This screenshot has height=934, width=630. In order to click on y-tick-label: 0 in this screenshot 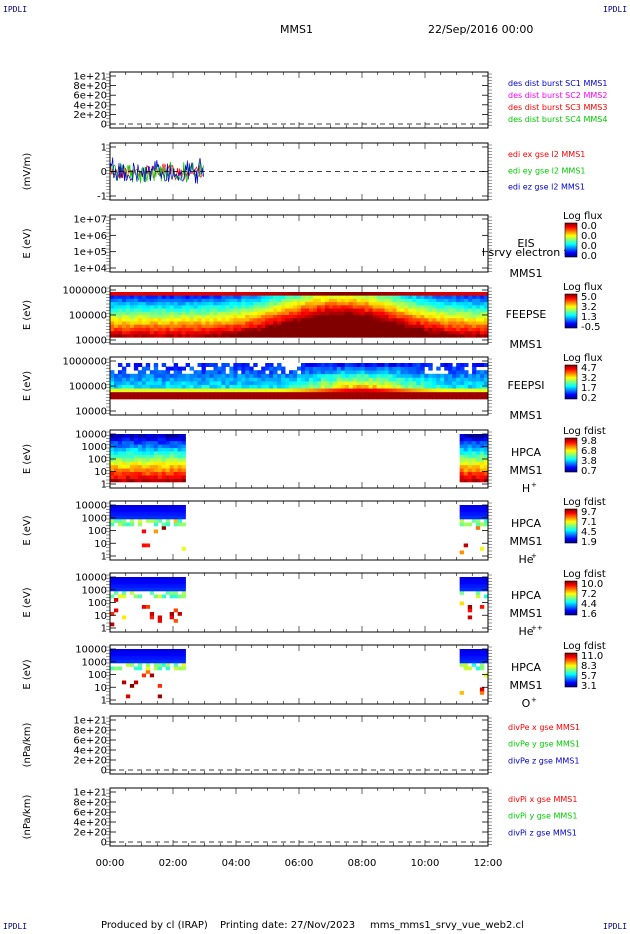, I will do `click(104, 771)`.